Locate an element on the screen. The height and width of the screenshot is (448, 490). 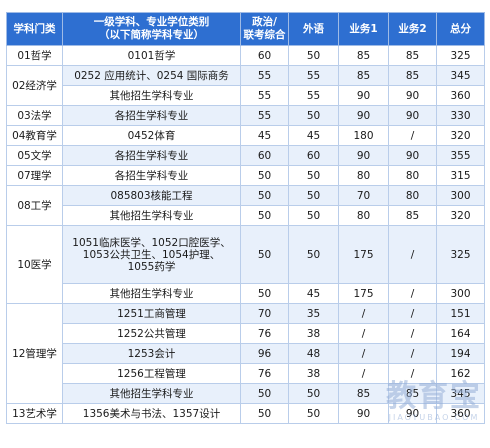
major-line: 1053公共卫生、1054护理、 is located at coordinates (151, 254).